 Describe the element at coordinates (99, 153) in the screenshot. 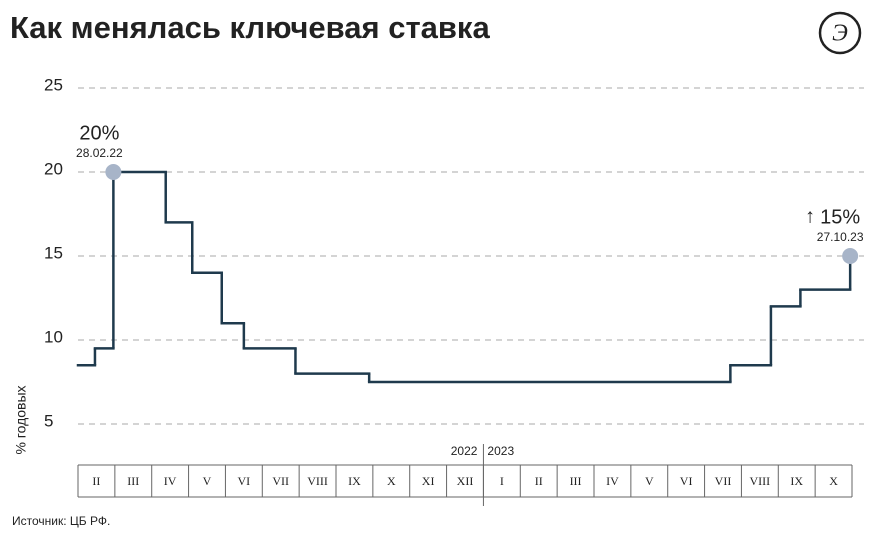

I see `date-label: 28.02.22` at that location.